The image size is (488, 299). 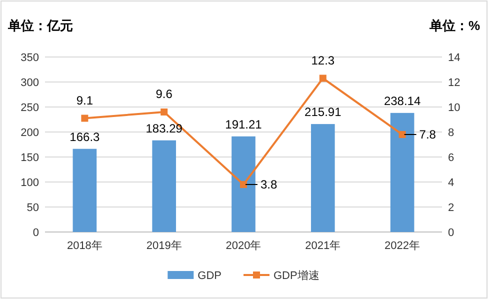 What do you see at coordinates (297, 275) in the screenshot?
I see `legend-label: GDP增速` at bounding box center [297, 275].